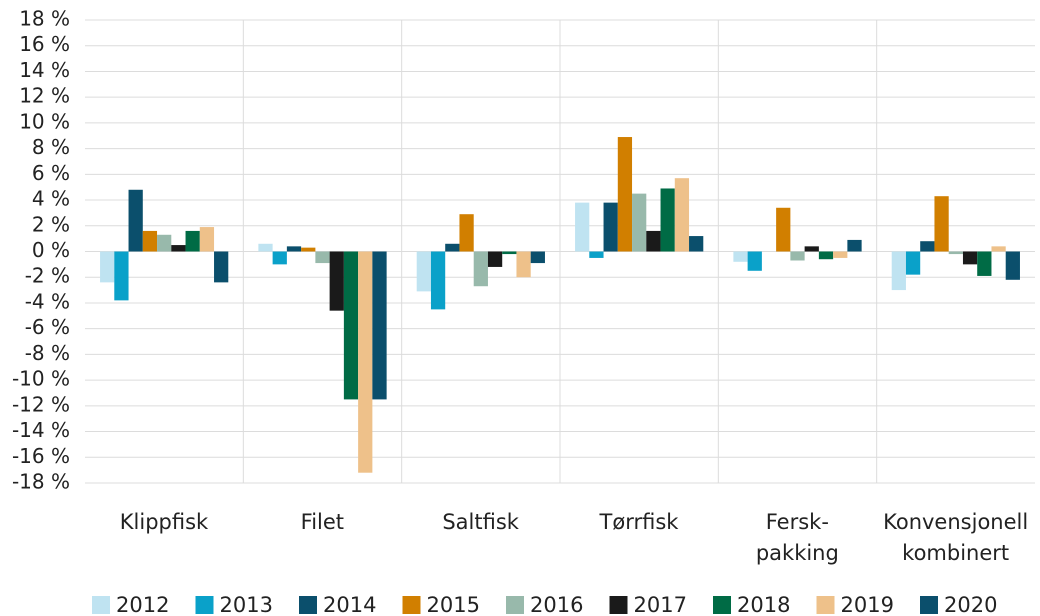 The height and width of the screenshot is (616, 1040). Describe the element at coordinates (51, 173) in the screenshot. I see `y-tick-label: 6 %` at that location.